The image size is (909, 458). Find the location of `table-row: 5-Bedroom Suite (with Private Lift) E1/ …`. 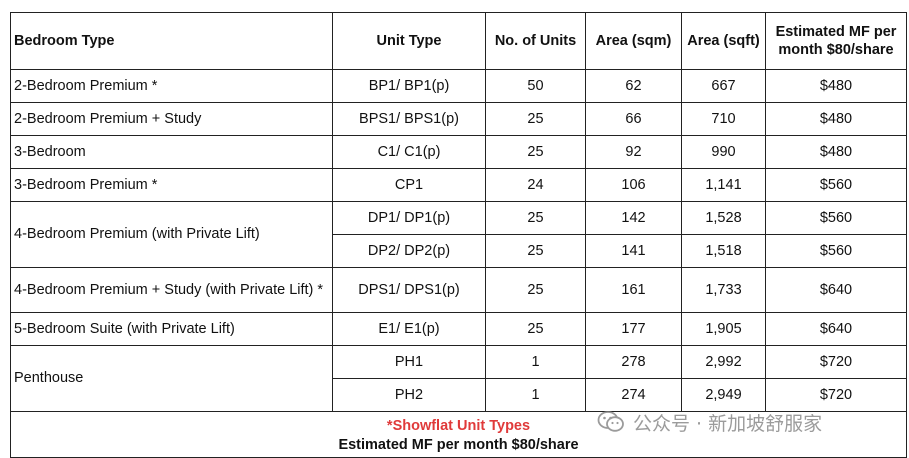

table-row: 5-Bedroom Suite (with Private Lift) E1/ … is located at coordinates (458, 329).